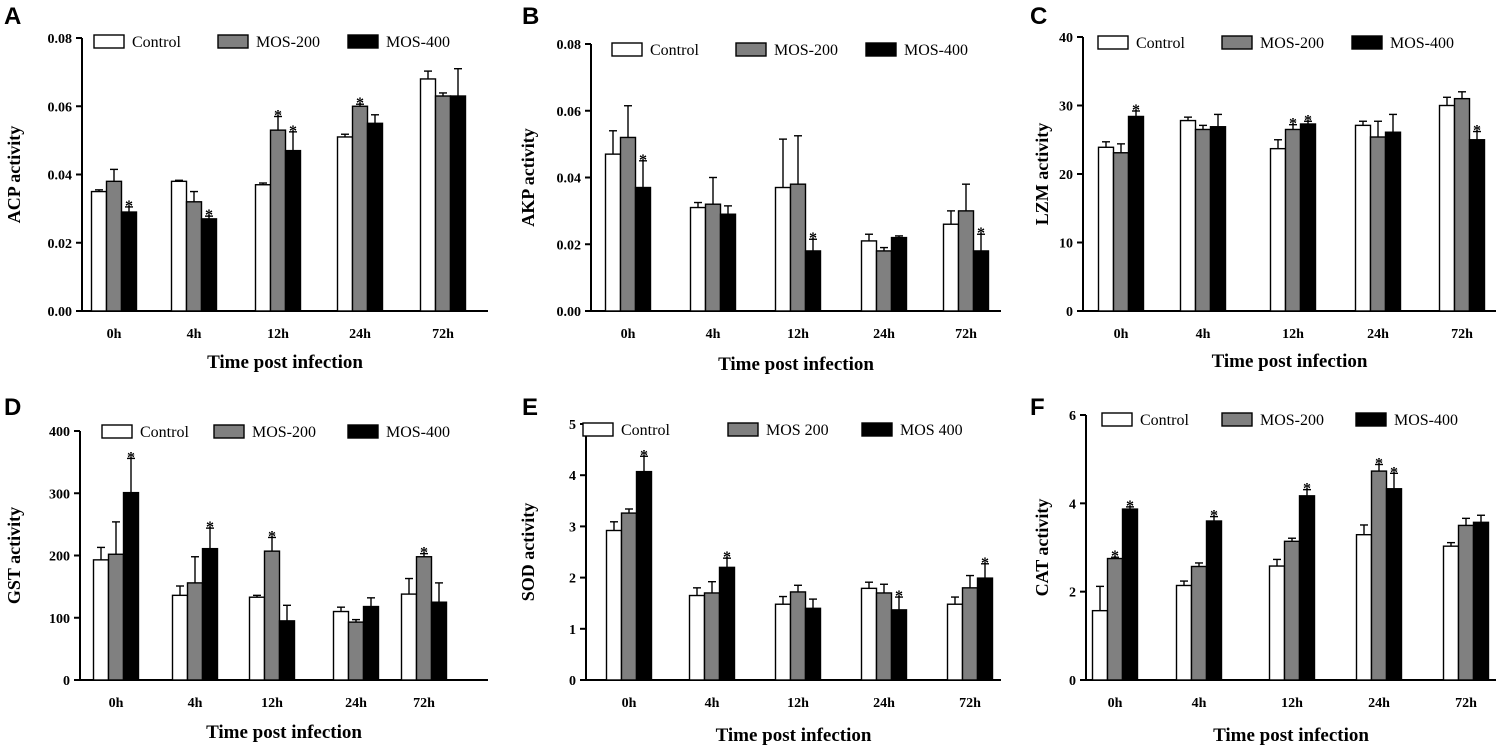  I want to click on y-tick-label: 0.00, so click(60, 312).